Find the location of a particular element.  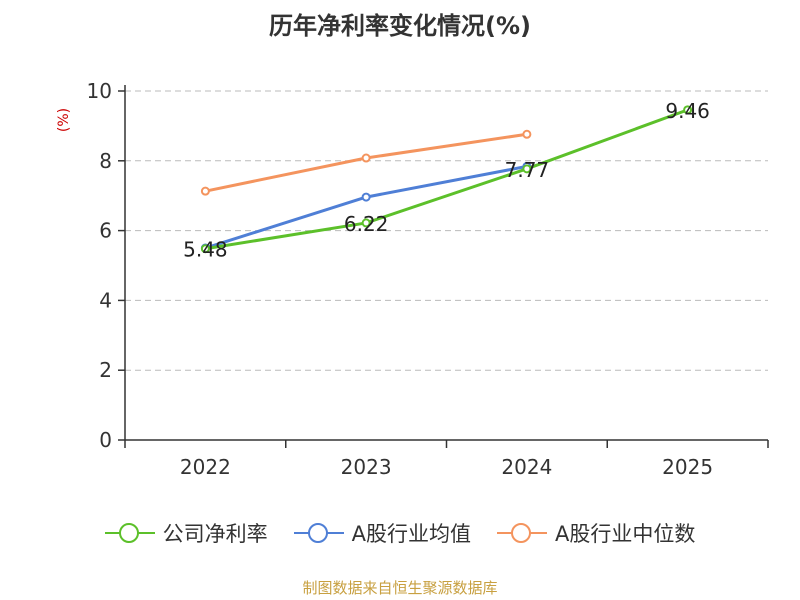

y-tick-label: 2 is located at coordinates (105, 370).